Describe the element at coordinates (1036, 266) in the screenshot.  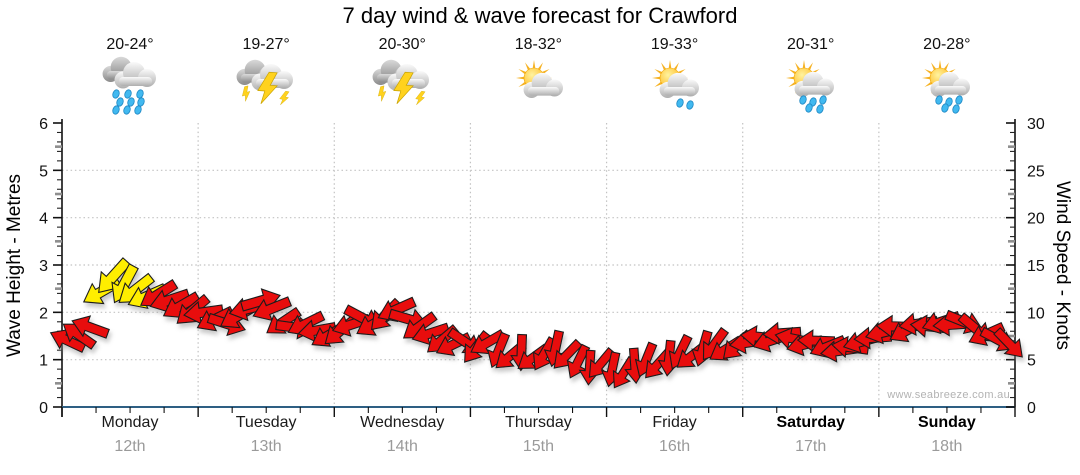
I see `svg-text: 15` at that location.